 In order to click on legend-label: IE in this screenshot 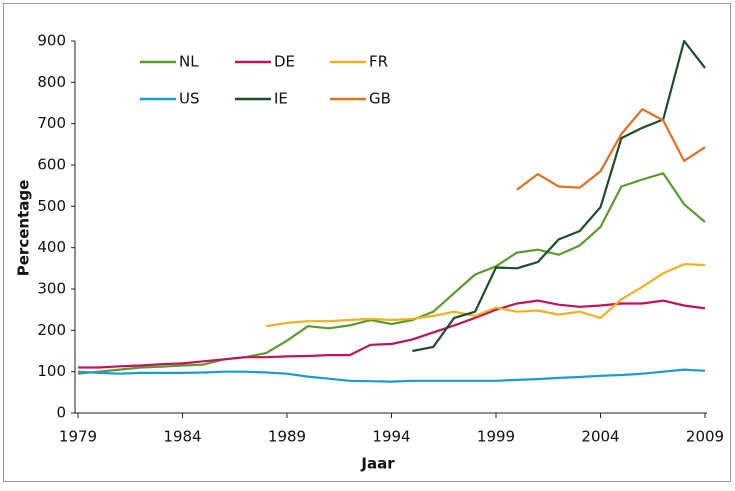, I will do `click(281, 99)`.